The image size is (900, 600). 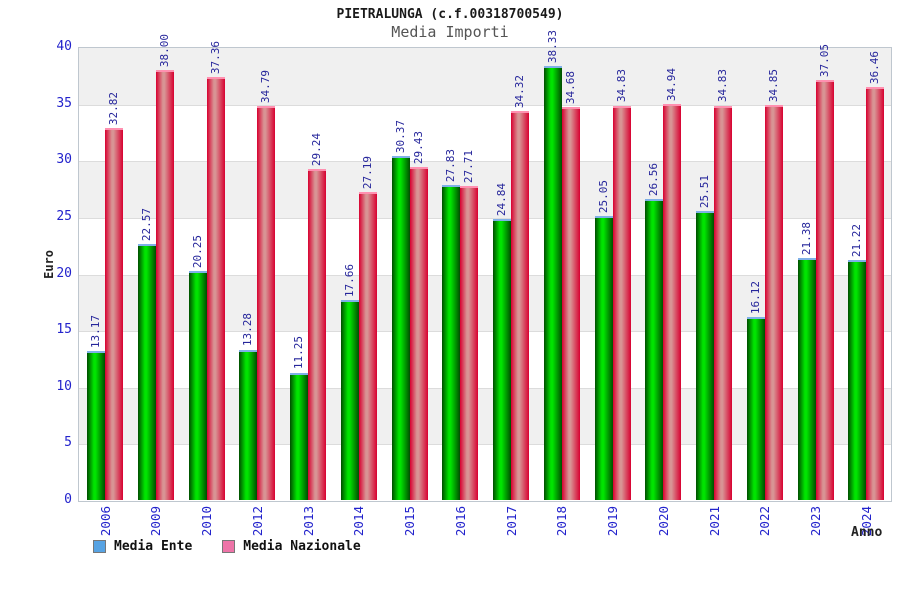 I want to click on bar-value-label: 27.71, so click(x=469, y=167).